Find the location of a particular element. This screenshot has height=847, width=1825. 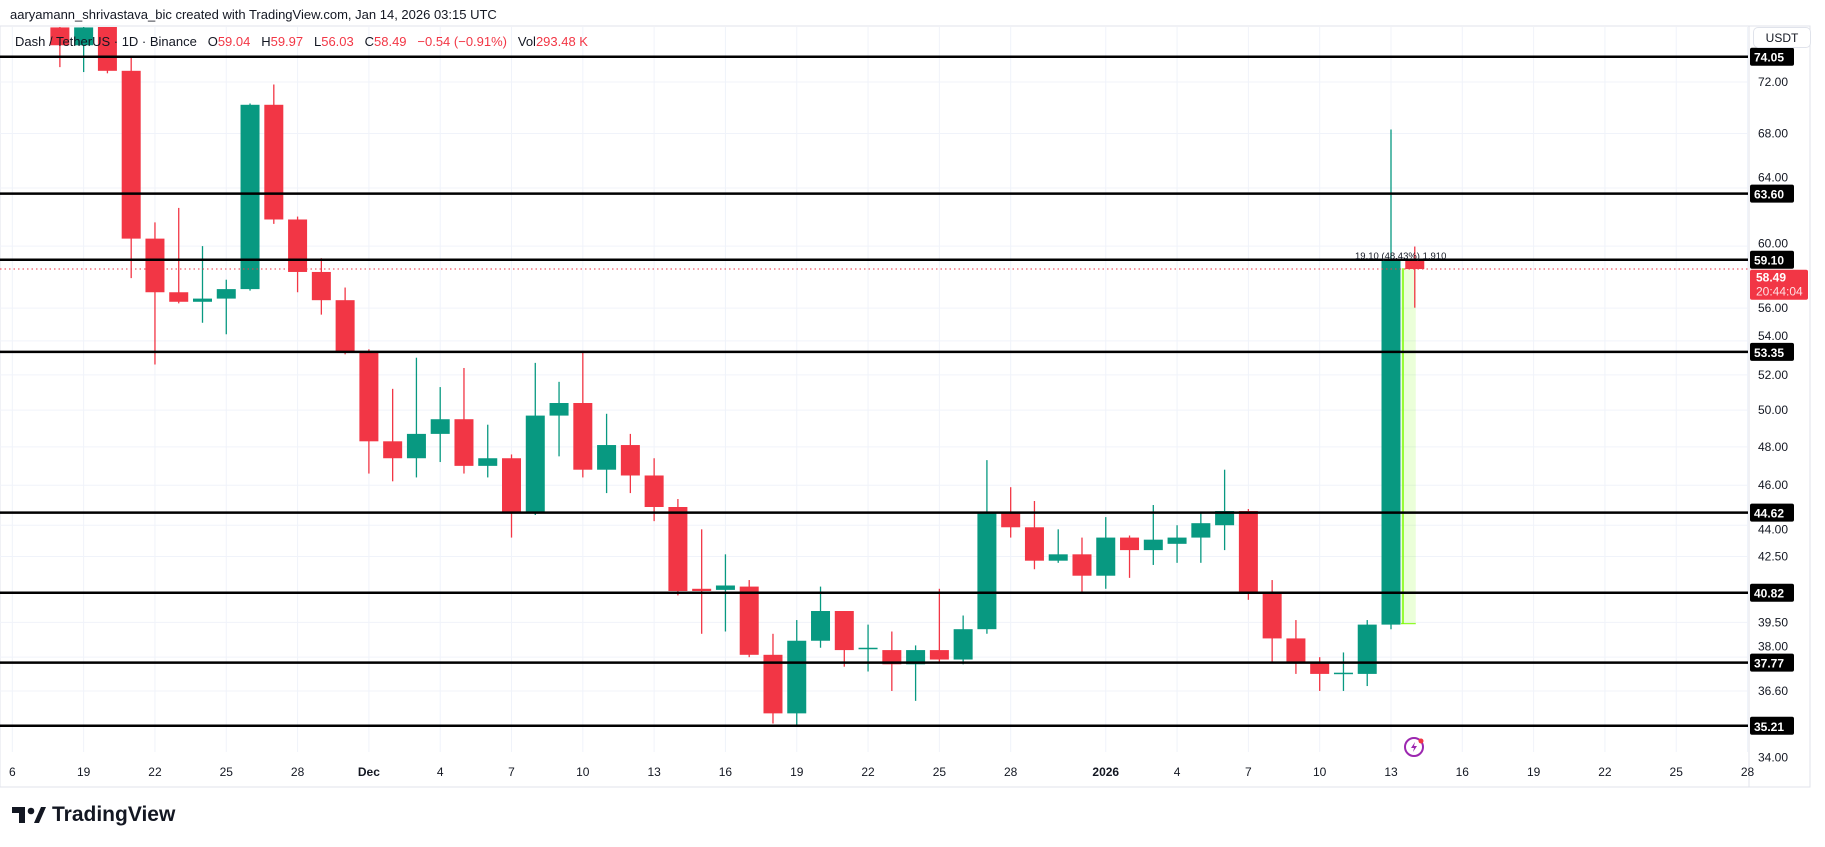

price-tick-label: 72.00 is located at coordinates (1773, 82).